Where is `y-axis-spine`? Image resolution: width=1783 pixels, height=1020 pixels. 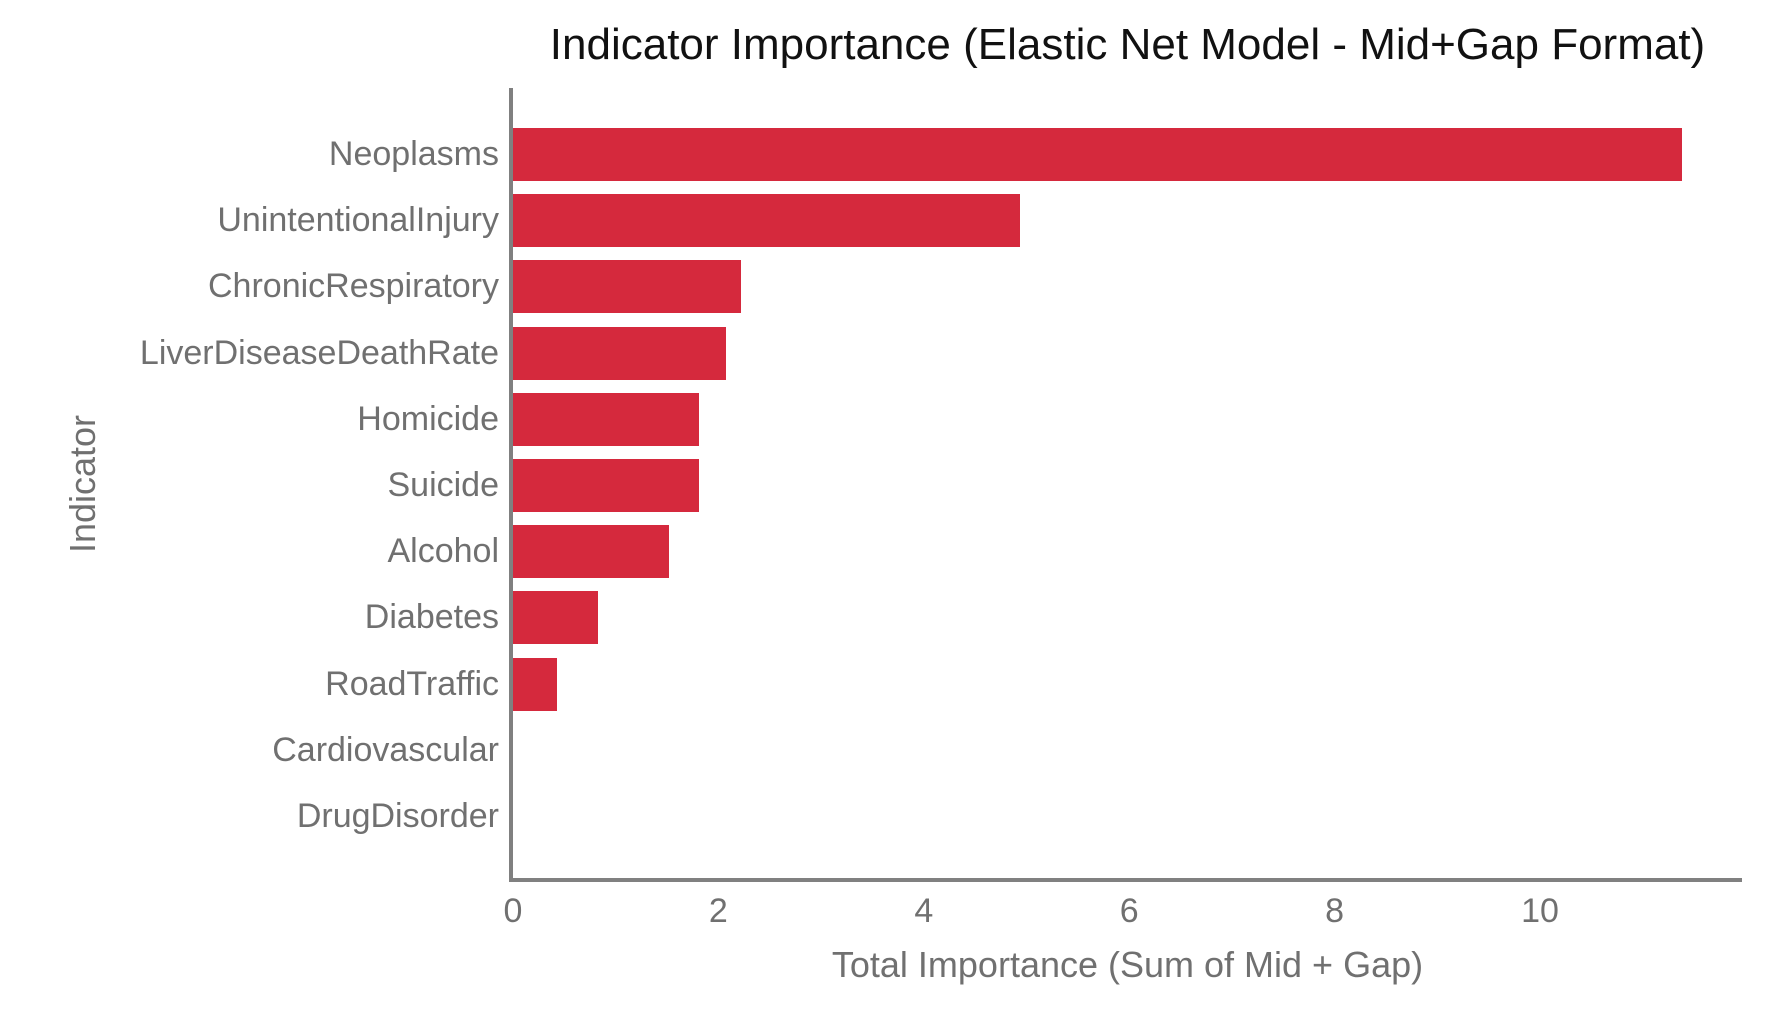 y-axis-spine is located at coordinates (511, 485).